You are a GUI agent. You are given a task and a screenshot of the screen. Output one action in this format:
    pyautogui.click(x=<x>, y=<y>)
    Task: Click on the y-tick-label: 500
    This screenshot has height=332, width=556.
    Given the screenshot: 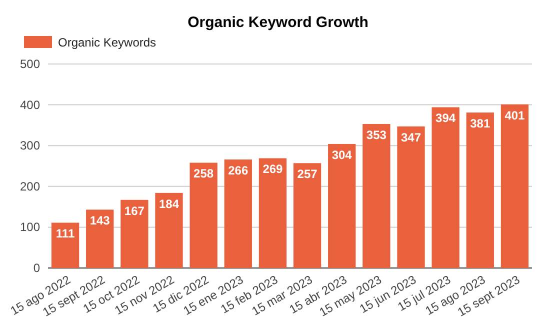 What is the action you would take?
    pyautogui.click(x=30, y=64)
    